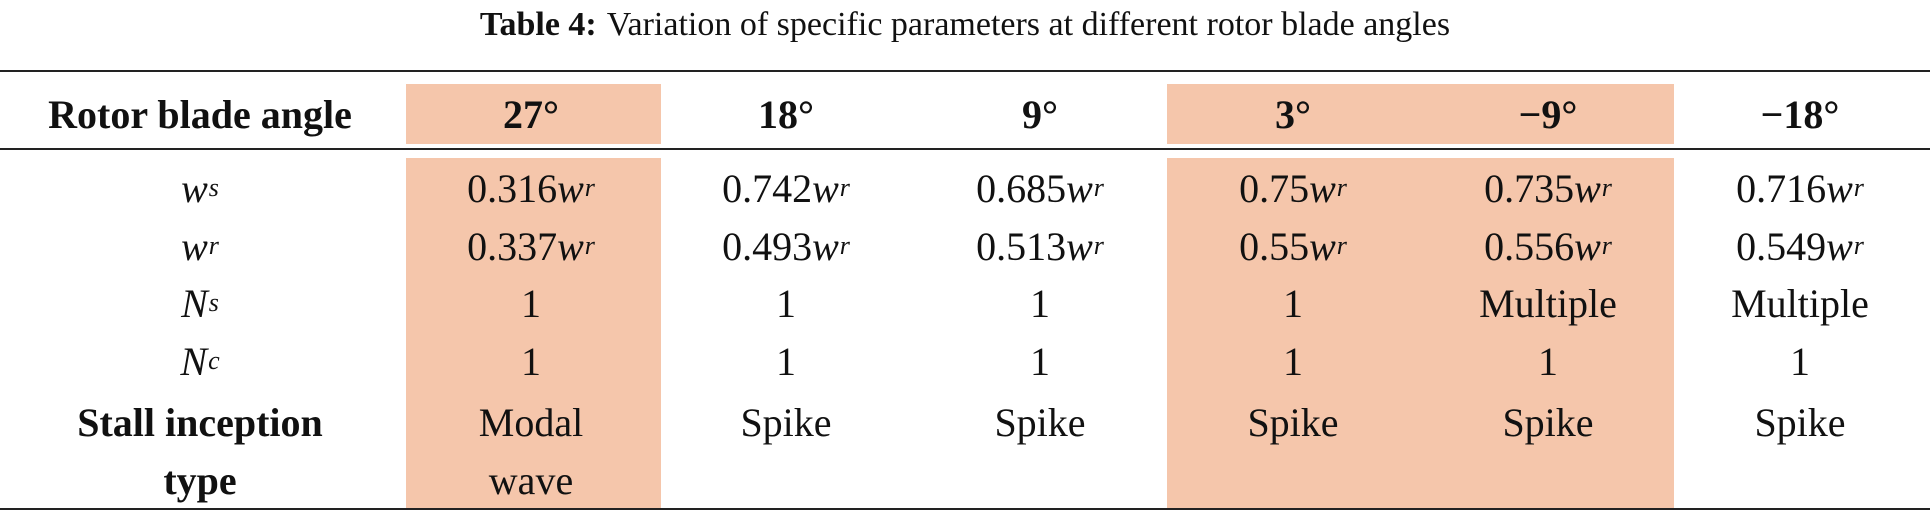  What do you see at coordinates (512, 188) in the screenshot?
I see `cell-number: 0.316` at bounding box center [512, 188].